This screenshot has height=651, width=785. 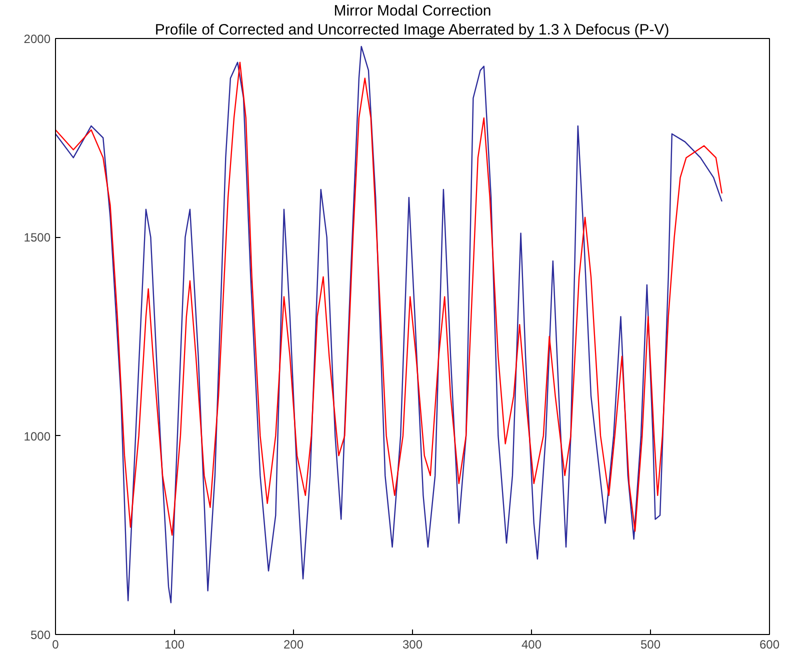 What do you see at coordinates (37, 237) in the screenshot?
I see `y-tick-label: 1500` at bounding box center [37, 237].